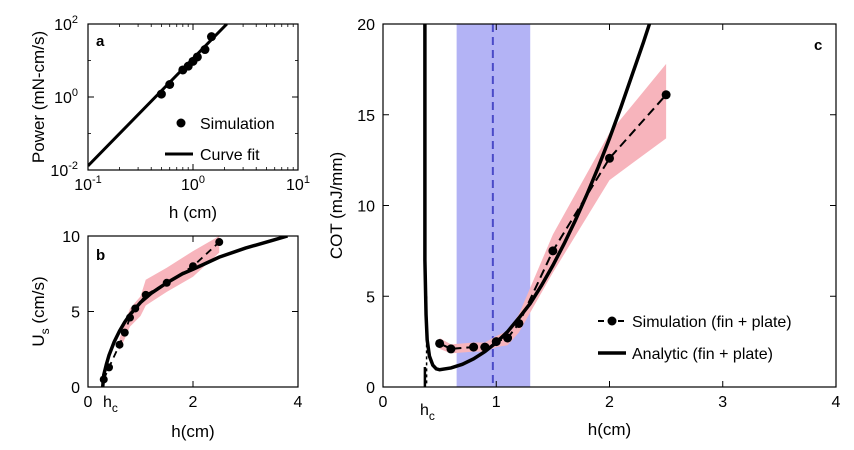 Image resolution: width=854 pixels, height=450 pixels. I want to click on panel-a-xtick-label: 10⁻¹, so click(88, 184).